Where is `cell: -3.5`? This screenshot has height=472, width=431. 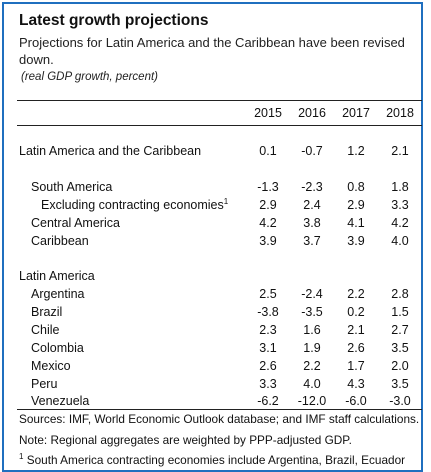 cell: -3.5 is located at coordinates (312, 312).